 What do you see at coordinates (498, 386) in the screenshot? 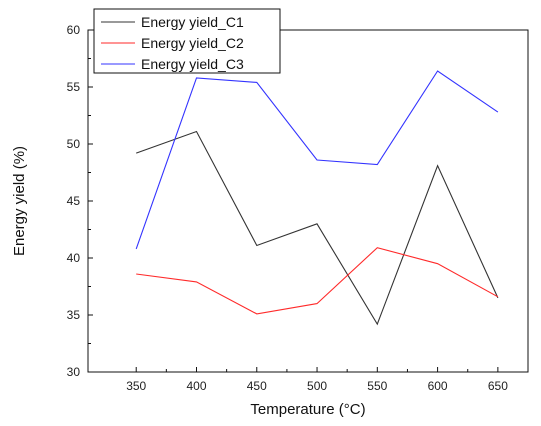
I see `x-tick-label: 650` at bounding box center [498, 386].